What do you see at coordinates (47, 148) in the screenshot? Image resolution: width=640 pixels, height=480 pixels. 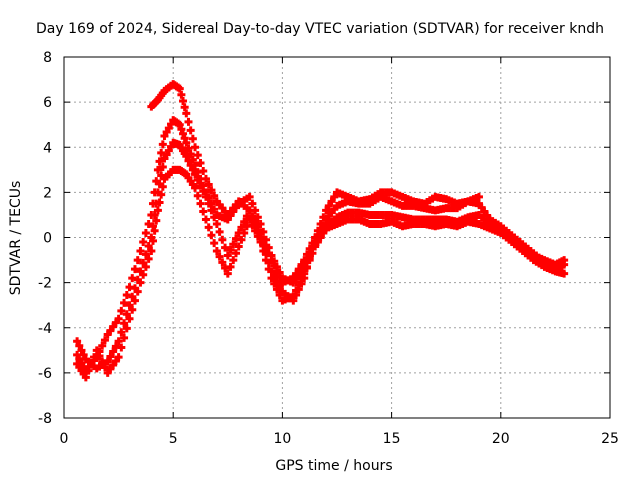 I see `y-tick-label: 4` at bounding box center [47, 148].